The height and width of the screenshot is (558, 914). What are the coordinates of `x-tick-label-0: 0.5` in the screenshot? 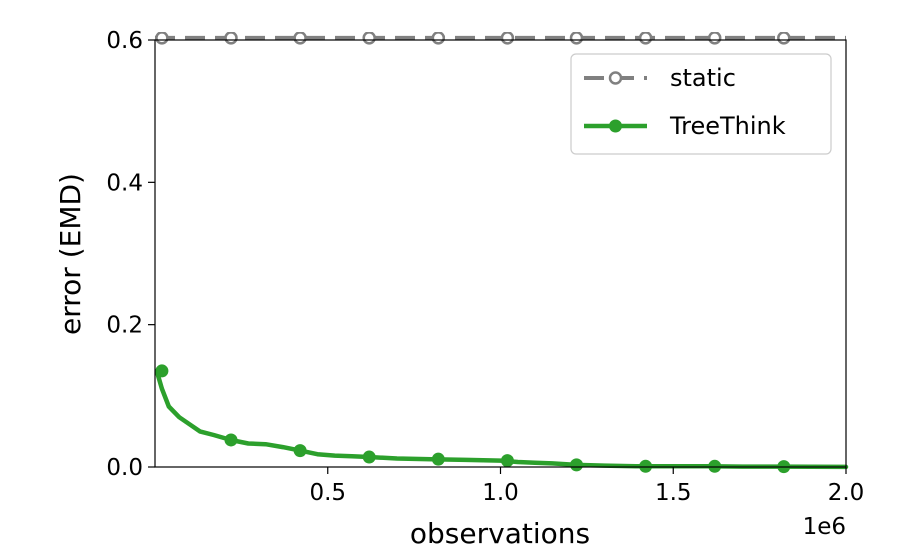 It's located at (327, 493).